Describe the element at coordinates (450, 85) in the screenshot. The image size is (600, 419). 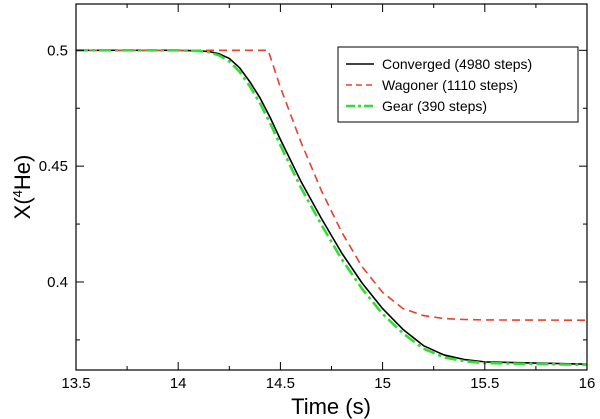
I see `legend-label-2: Wagoner (1110 steps)` at that location.